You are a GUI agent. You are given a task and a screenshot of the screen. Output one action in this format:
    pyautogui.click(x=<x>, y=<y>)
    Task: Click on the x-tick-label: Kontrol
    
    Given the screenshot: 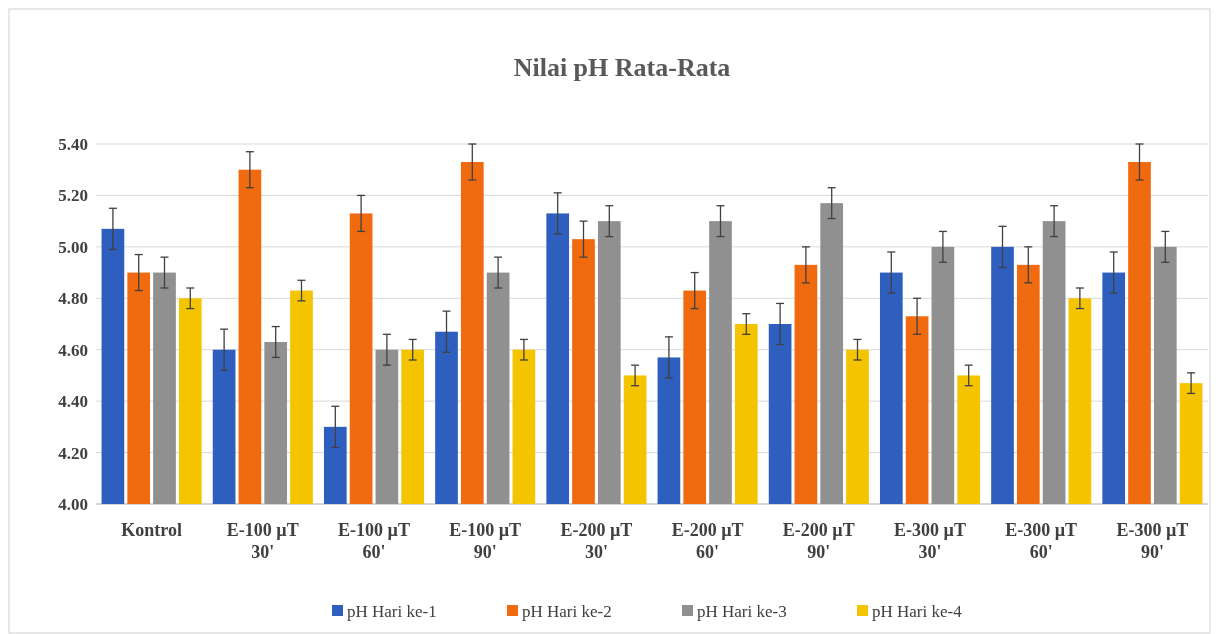 What is the action you would take?
    pyautogui.click(x=151, y=530)
    